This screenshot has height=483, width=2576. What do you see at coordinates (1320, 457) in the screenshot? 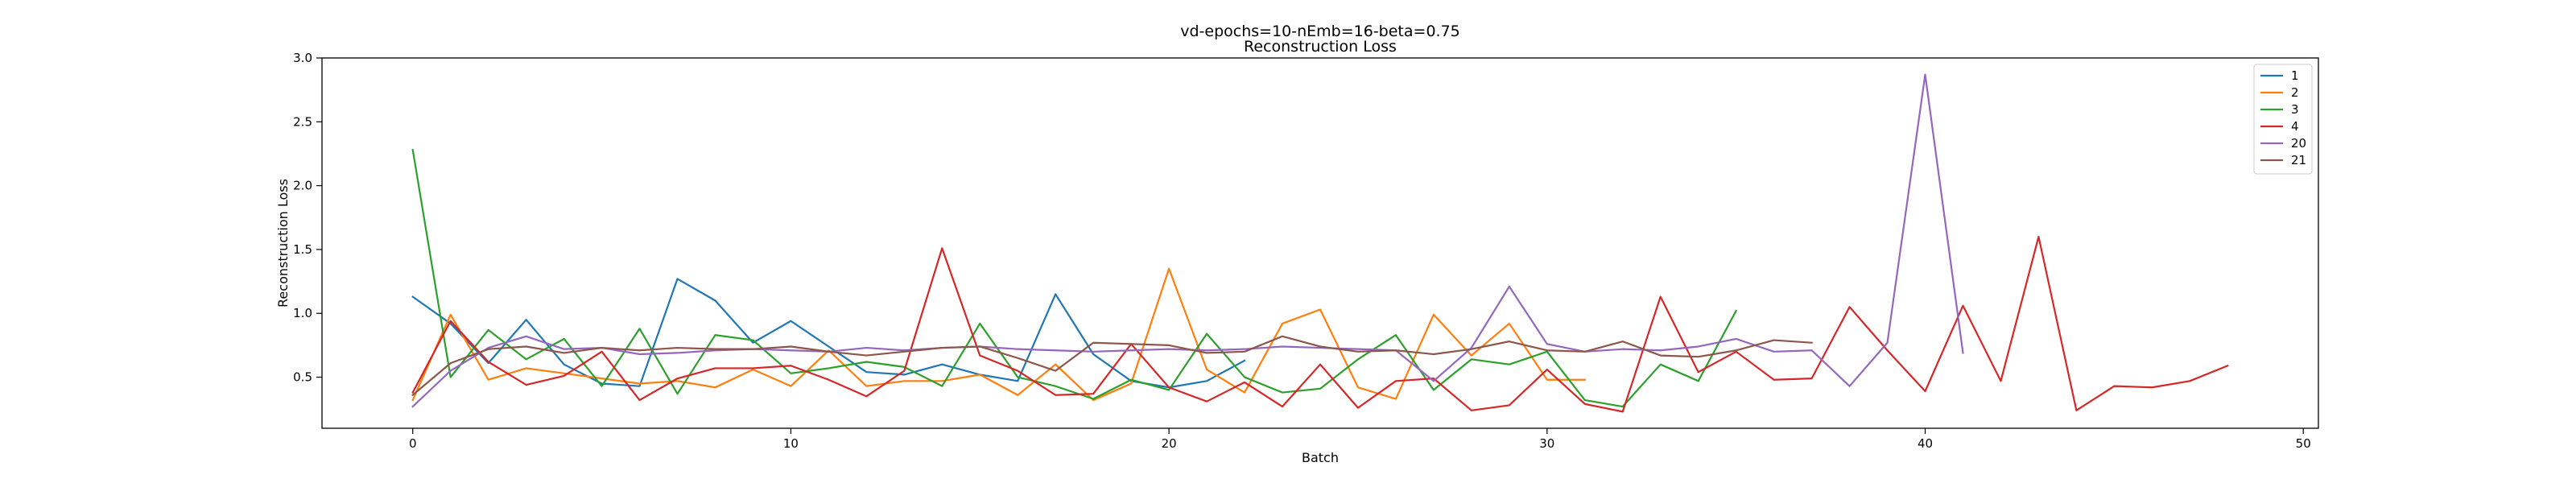
I see `x-axis-label: Batch` at bounding box center [1320, 457].